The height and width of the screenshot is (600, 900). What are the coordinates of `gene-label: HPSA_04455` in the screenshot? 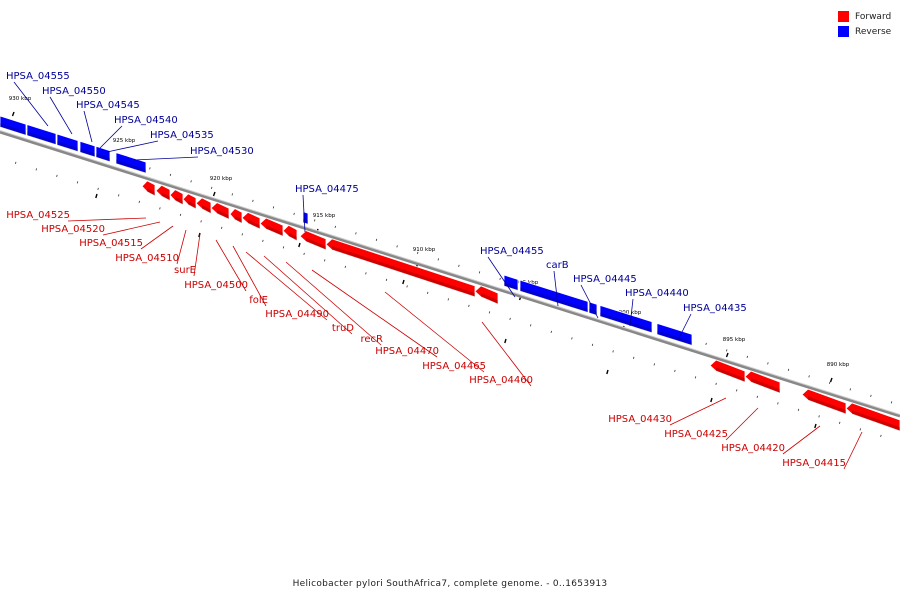 It's located at (512, 251).